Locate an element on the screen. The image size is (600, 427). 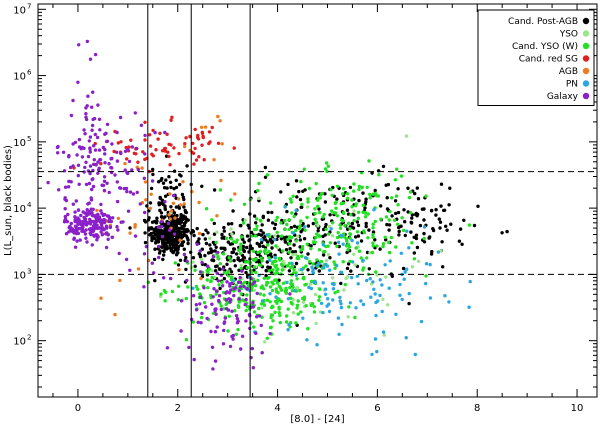
legend-entry: PN is located at coordinates (578, 85).